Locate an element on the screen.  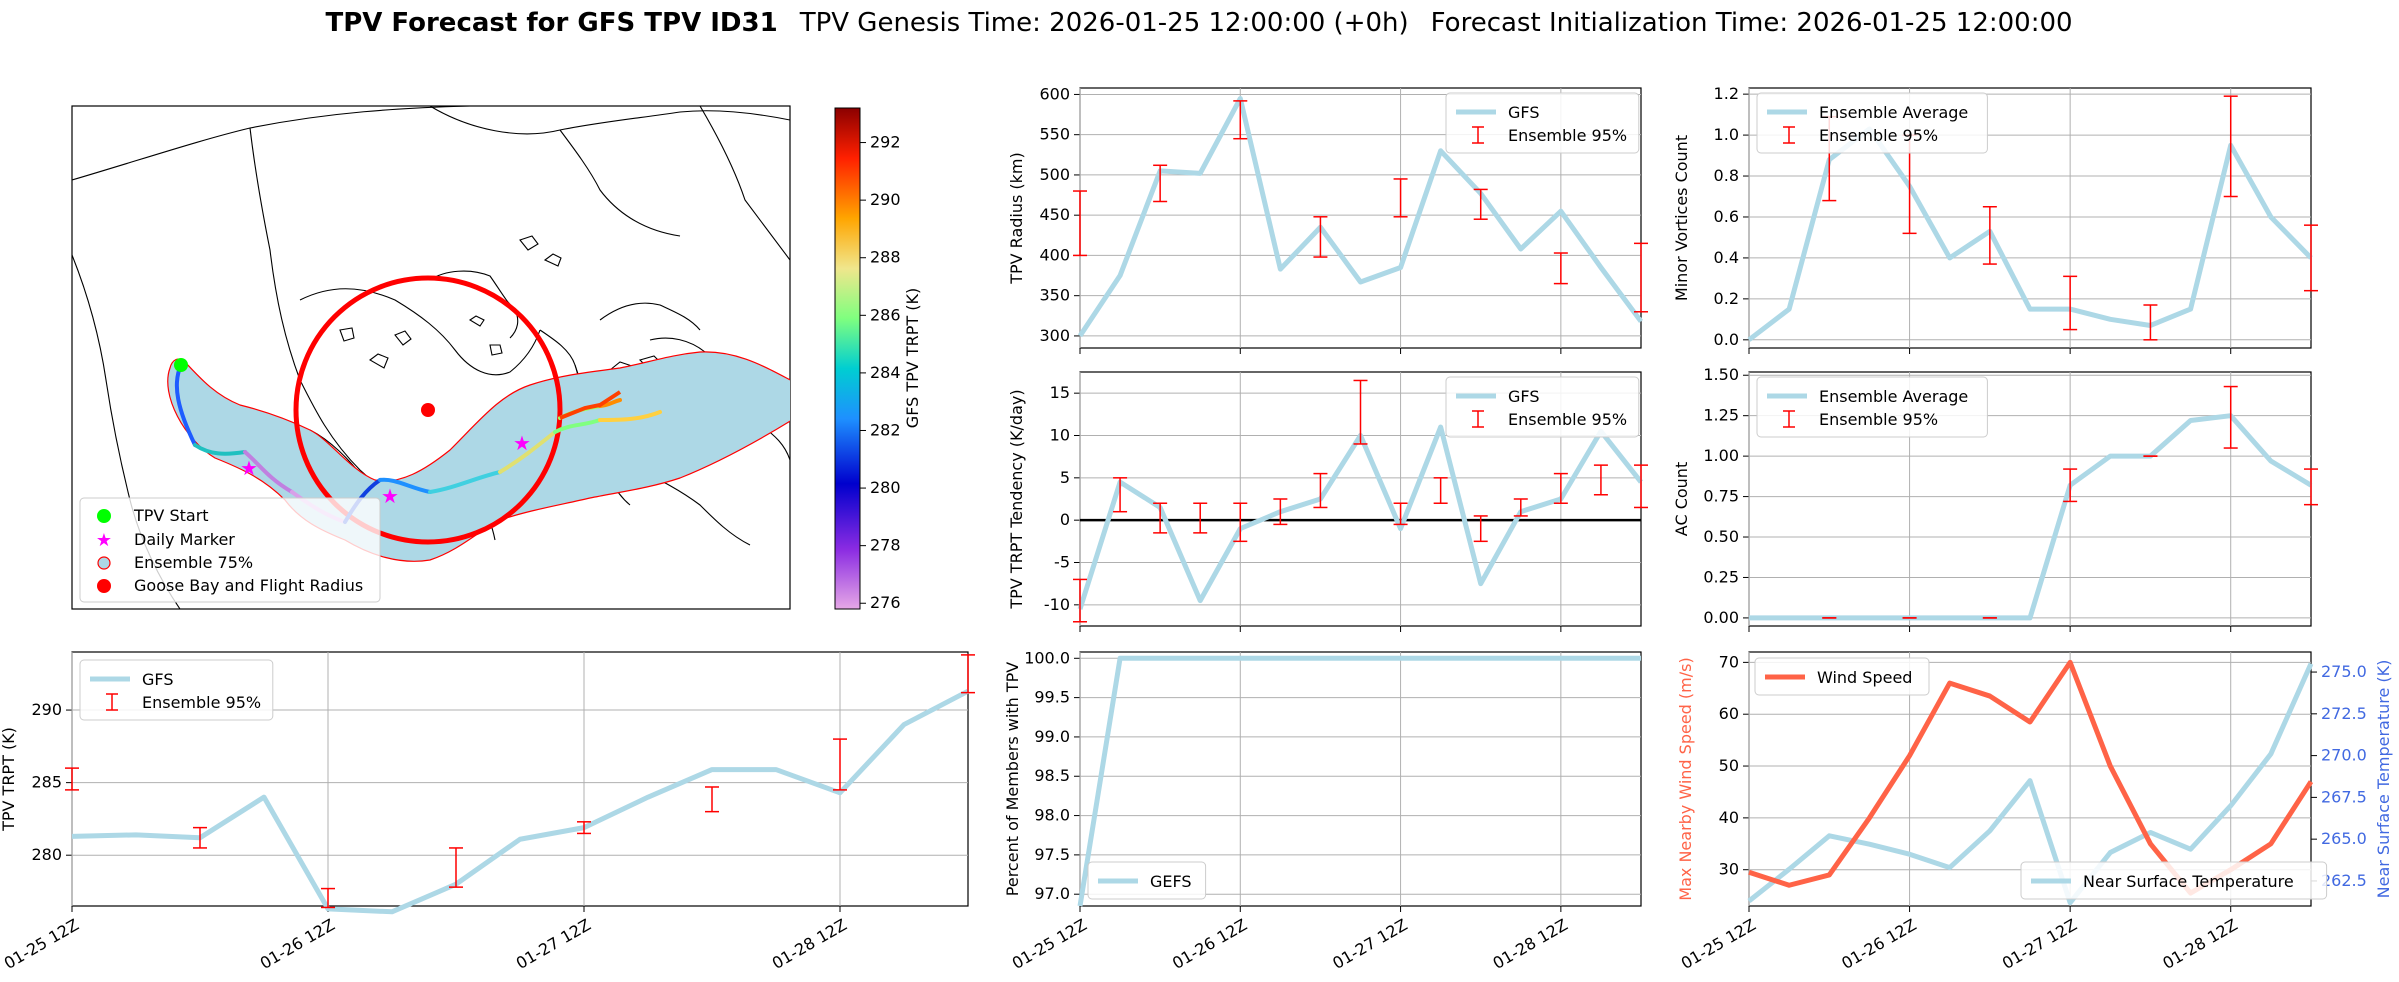
y-tick-label: 0 is located at coordinates (1065, 519).